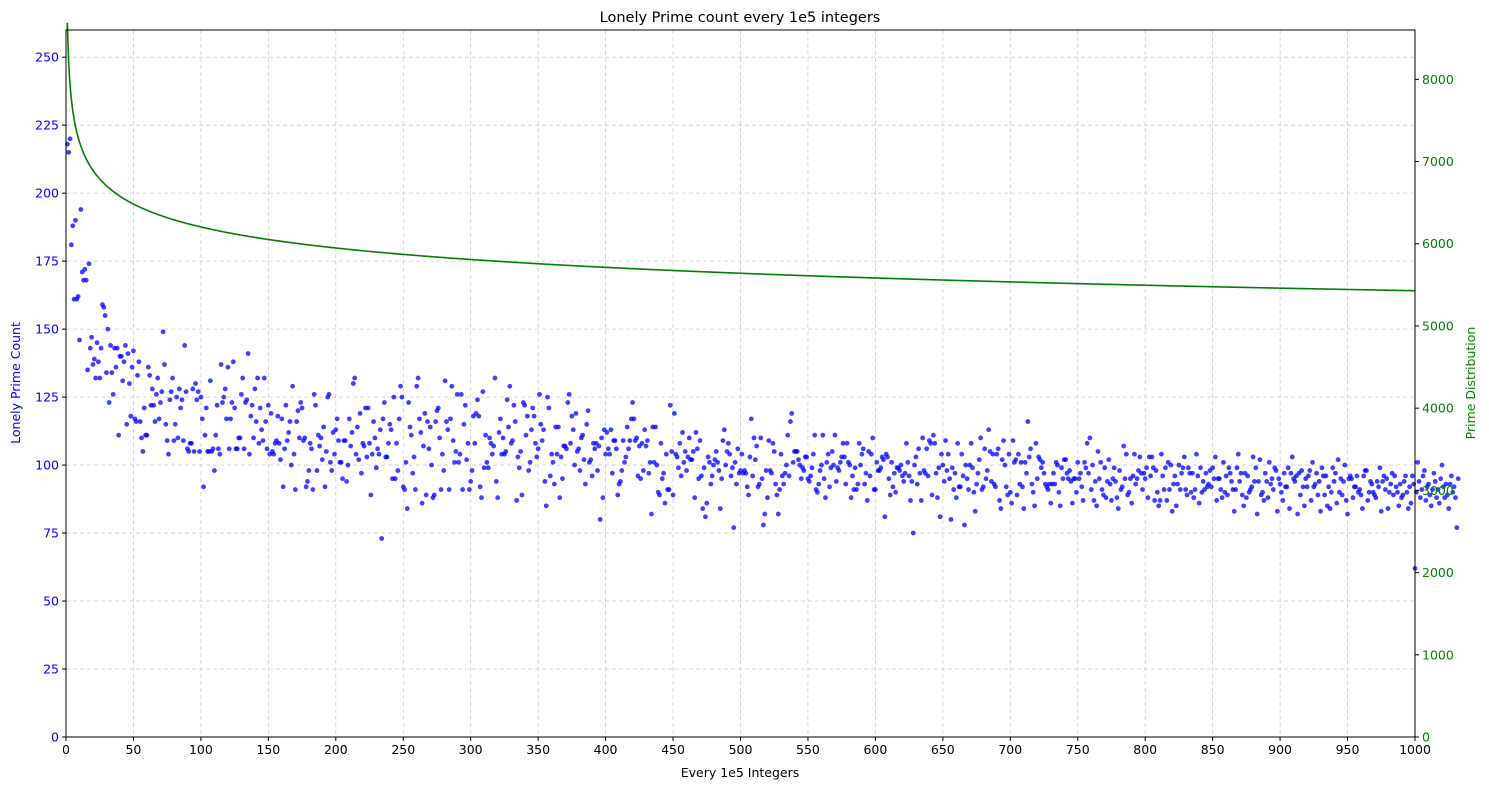 The height and width of the screenshot is (790, 1489). What do you see at coordinates (943, 749) in the screenshot?
I see `x-tick-label: 650` at bounding box center [943, 749].